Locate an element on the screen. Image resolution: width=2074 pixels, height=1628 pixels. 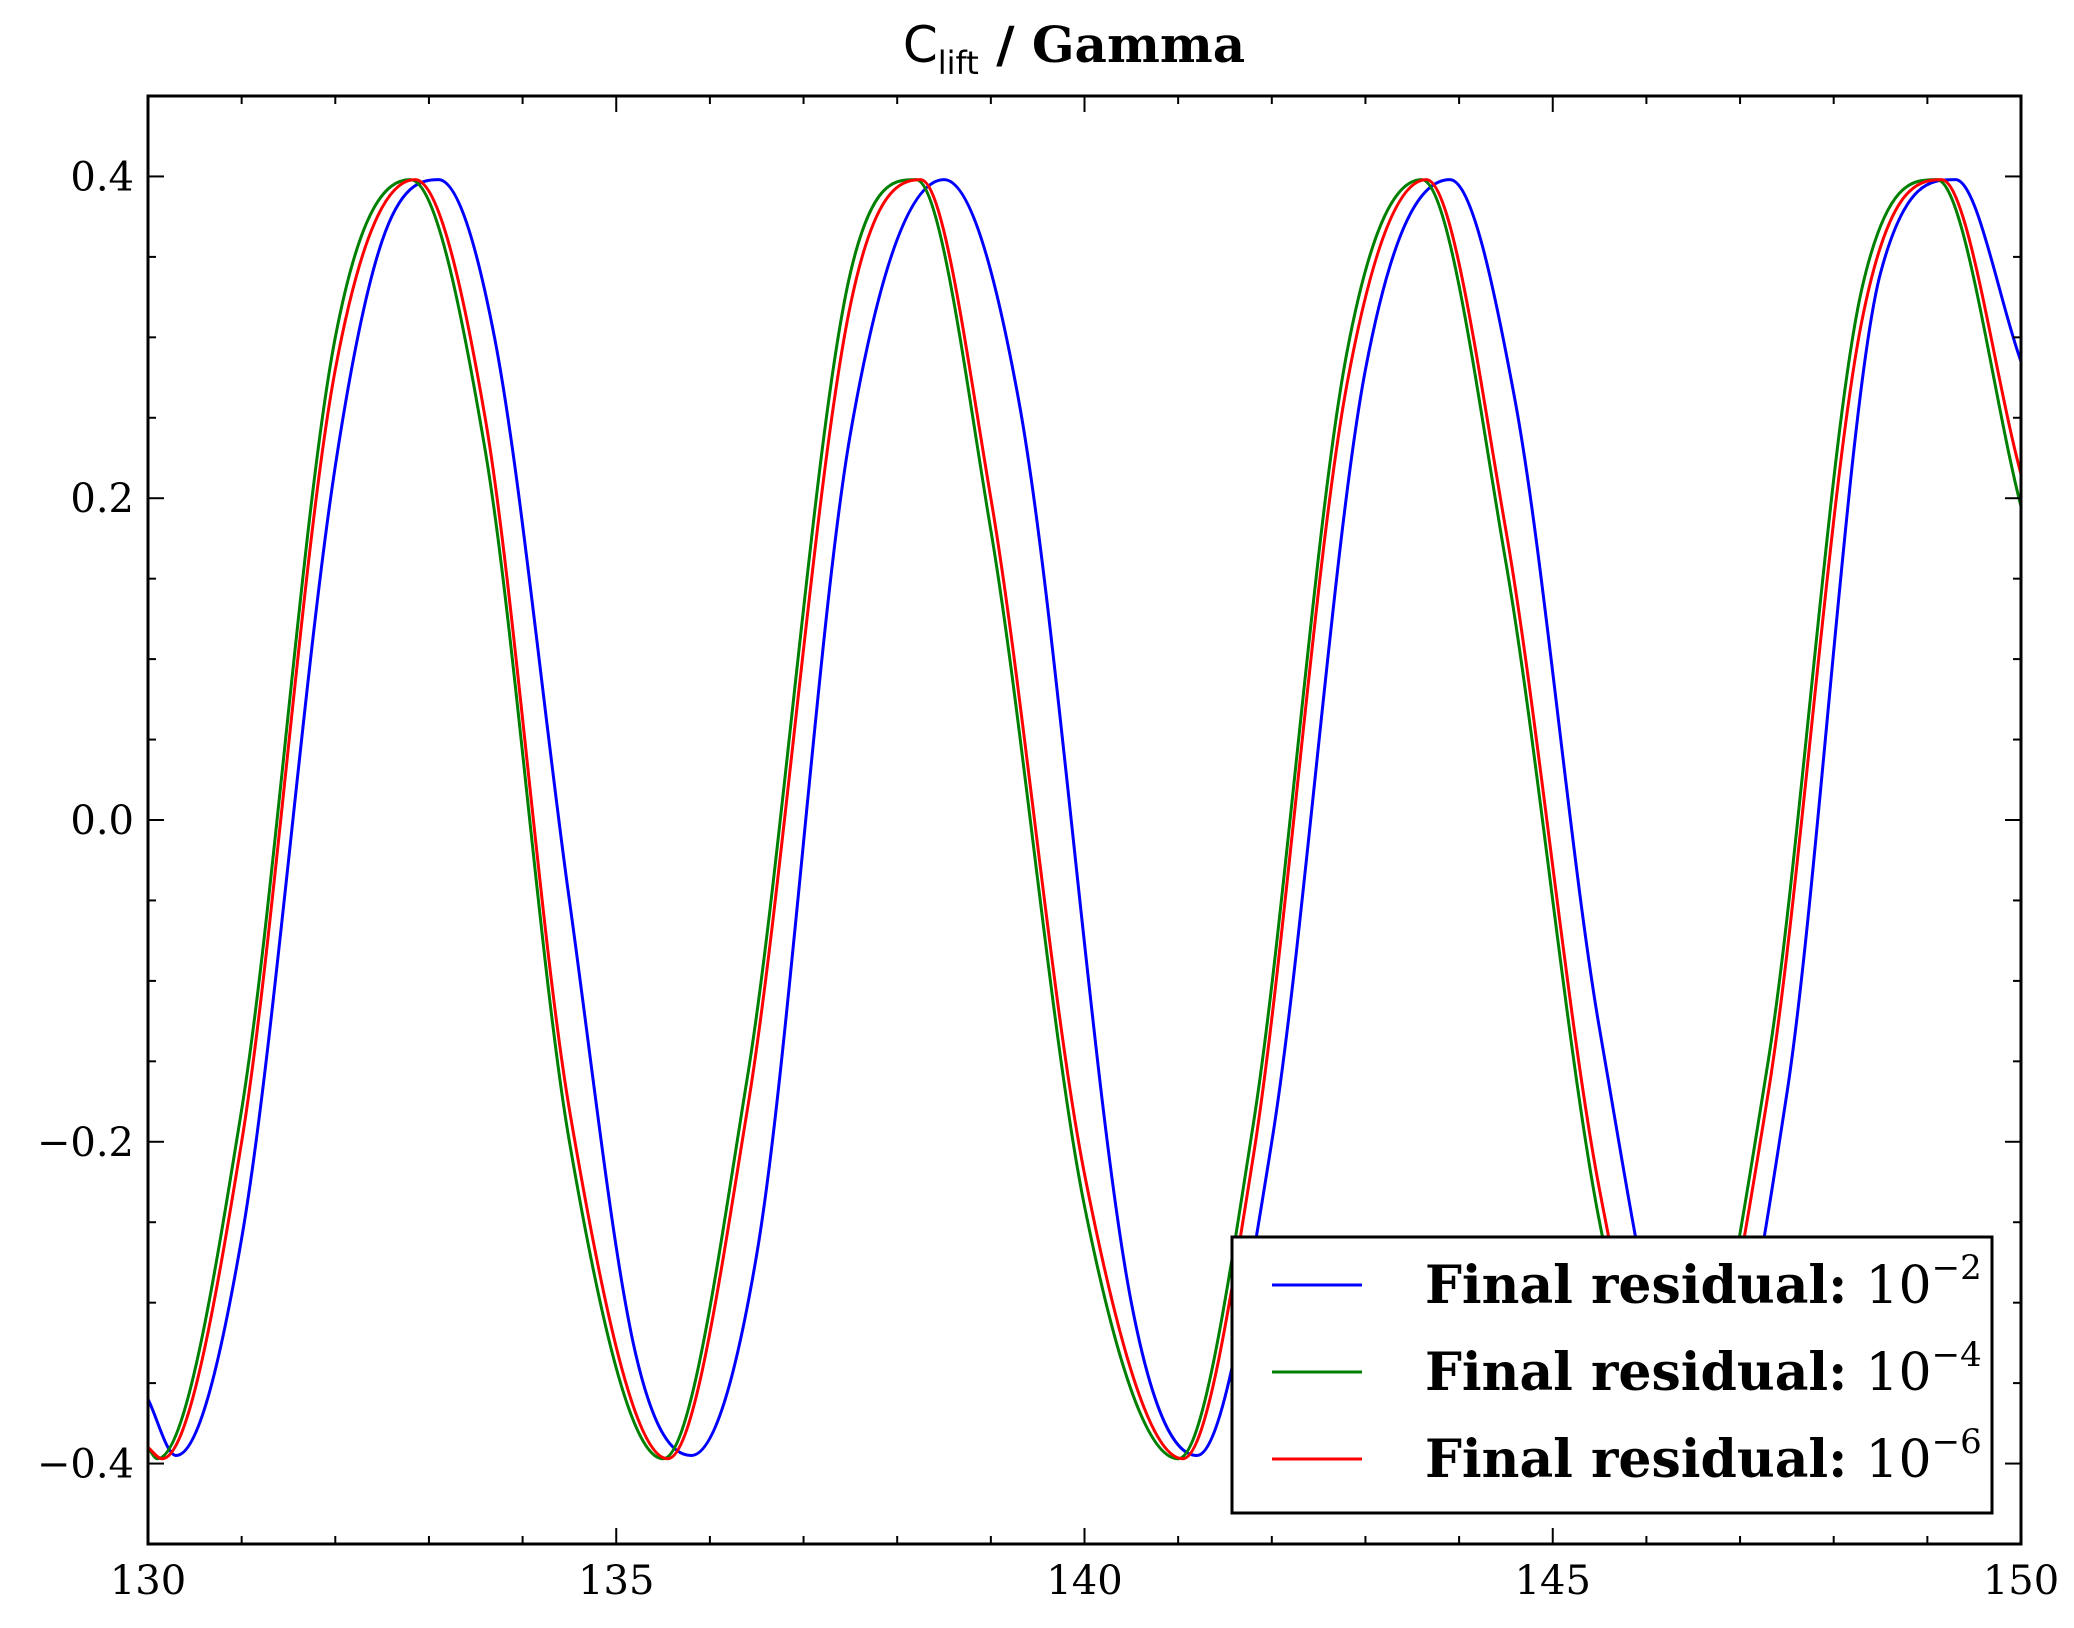
title-subscript: lift is located at coordinates (958, 63).